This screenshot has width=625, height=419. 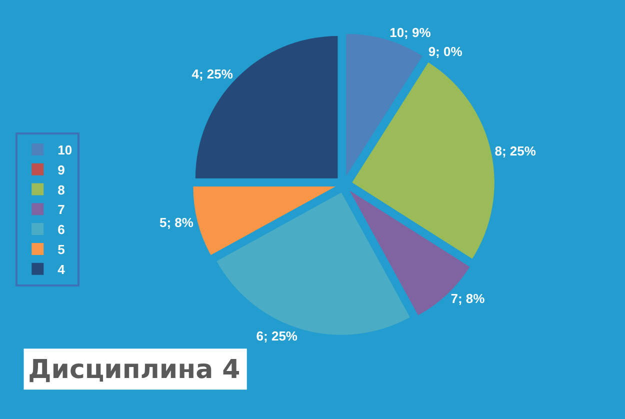 I want to click on data-label: 10; 9%, so click(x=411, y=32).